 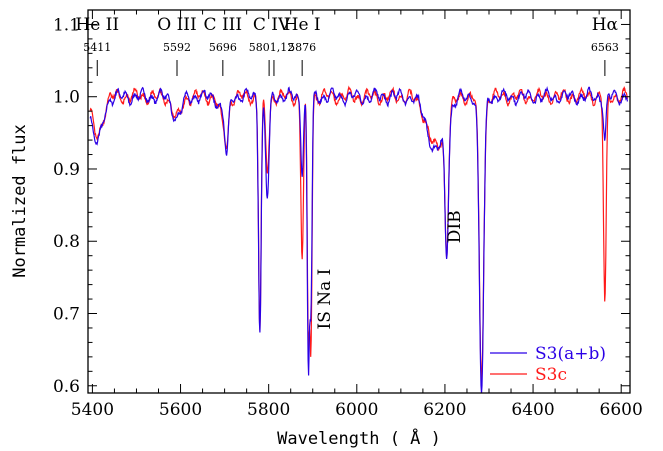 I want to click on line-id-wavelength: 5592, so click(x=177, y=47).